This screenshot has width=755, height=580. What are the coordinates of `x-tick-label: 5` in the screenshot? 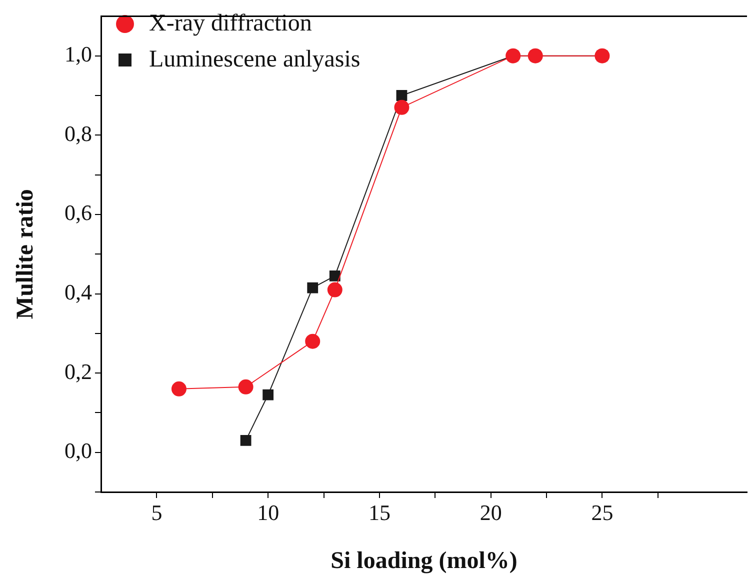 It's located at (156, 512).